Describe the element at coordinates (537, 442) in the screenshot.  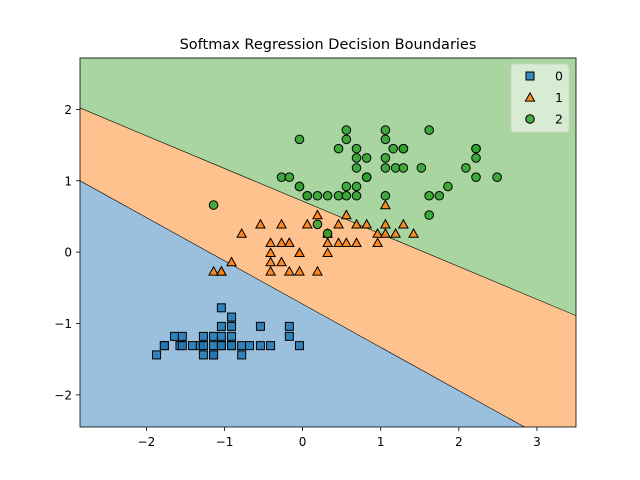
I see `x-tick-label: 3` at that location.